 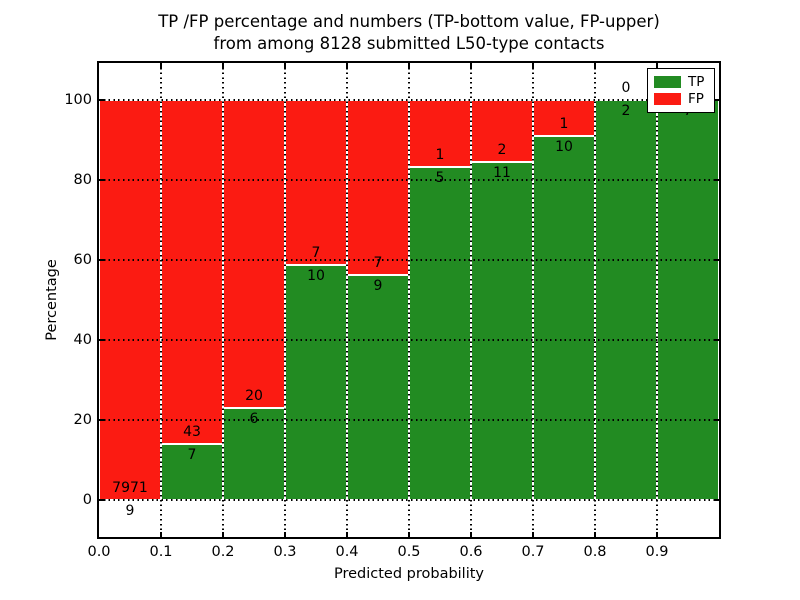 I want to click on bar-3-fp-count-label: 7, so click(x=316, y=252).